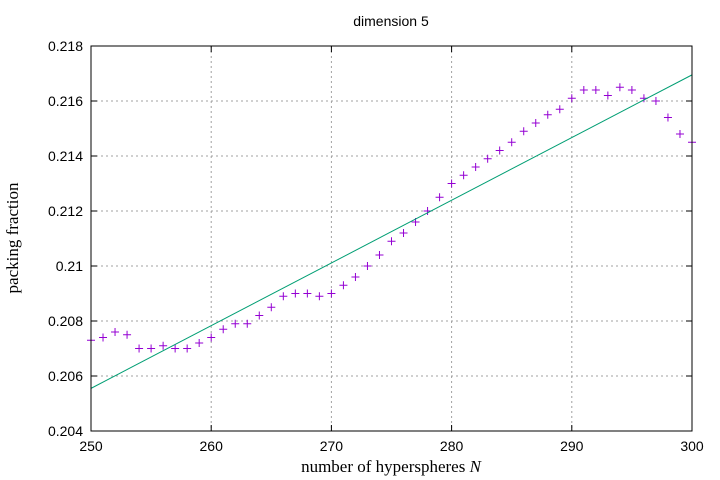 Image resolution: width=720 pixels, height=480 pixels. Describe the element at coordinates (65, 156) in the screenshot. I see `y-tick-label: 0.214` at that location.